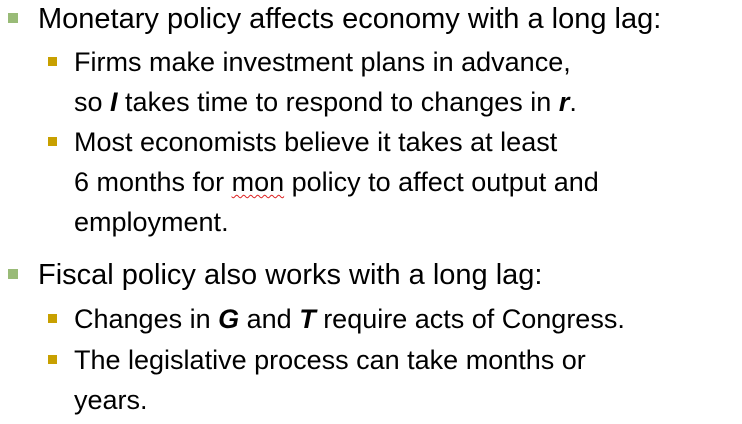  I want to click on sub-bullet-line: Firms make investment plans in advance,, so click(322, 62).